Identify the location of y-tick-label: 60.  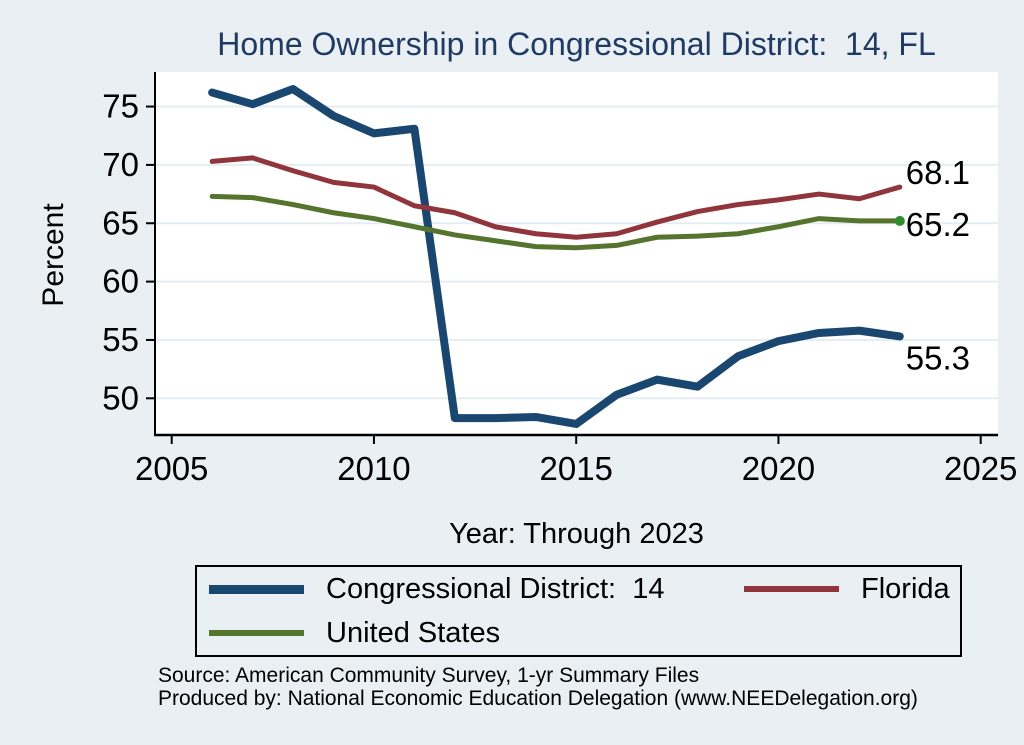
(120, 281).